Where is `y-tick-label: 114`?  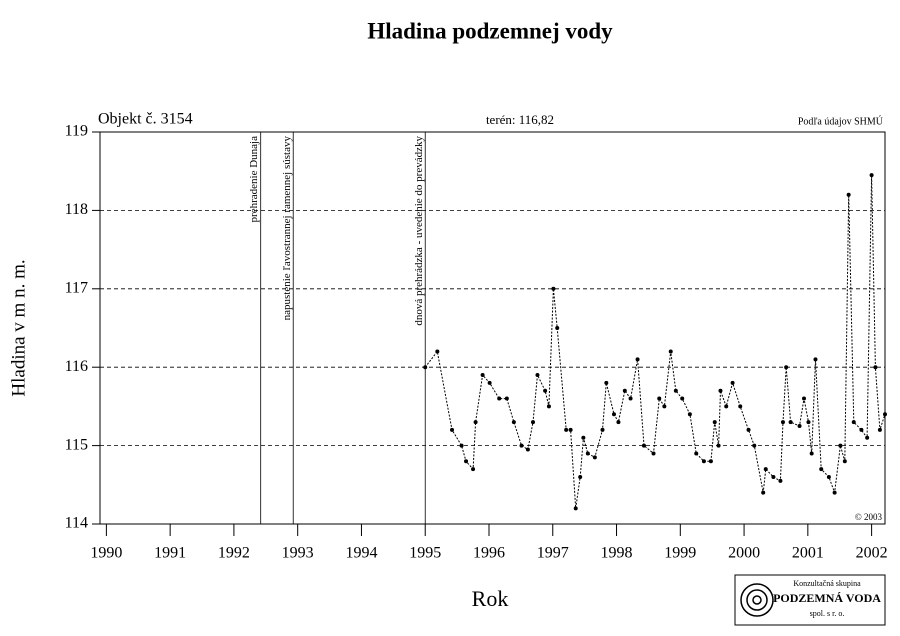
y-tick-label: 114 is located at coordinates (76, 523).